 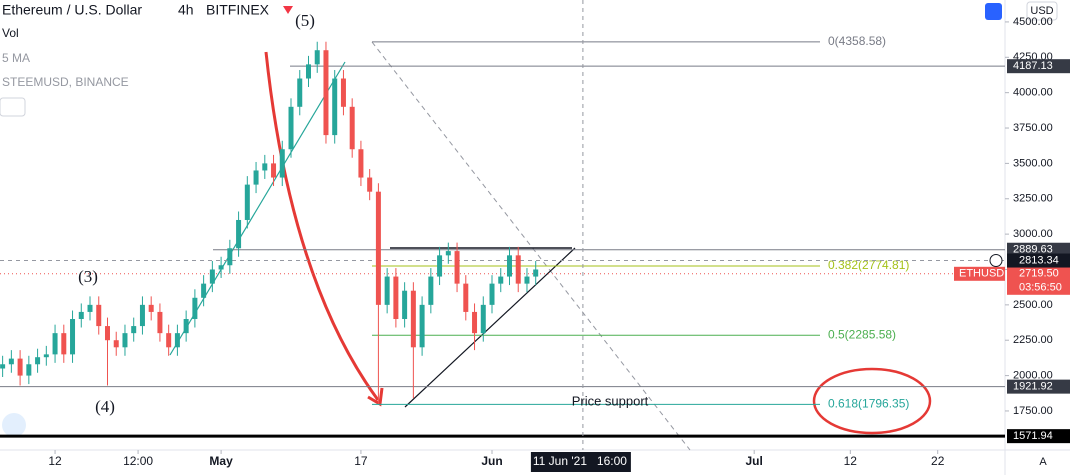 I want to click on arrow, so click(x=322, y=226).